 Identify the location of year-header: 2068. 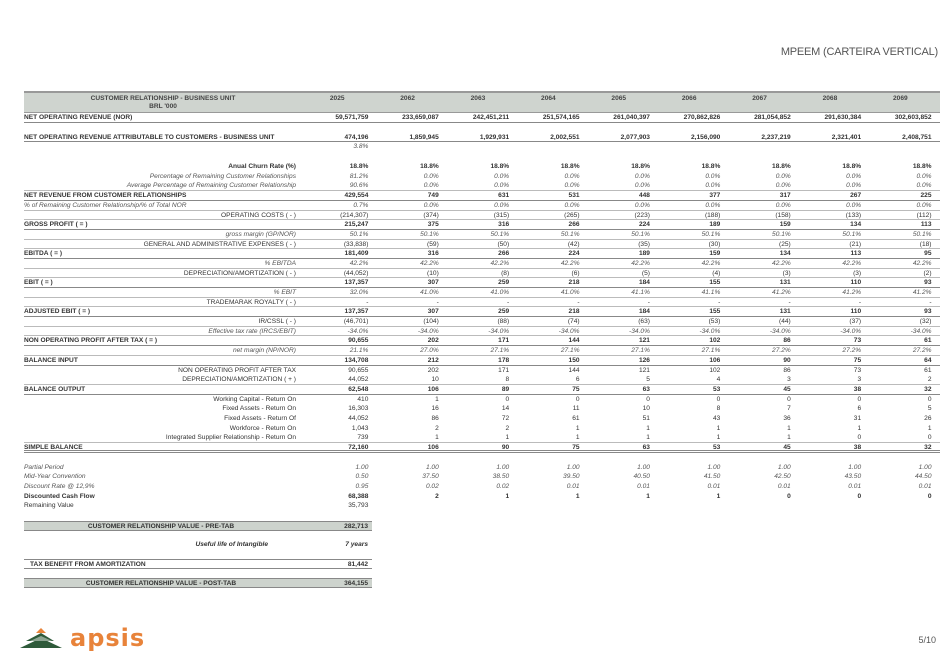
(830, 98).